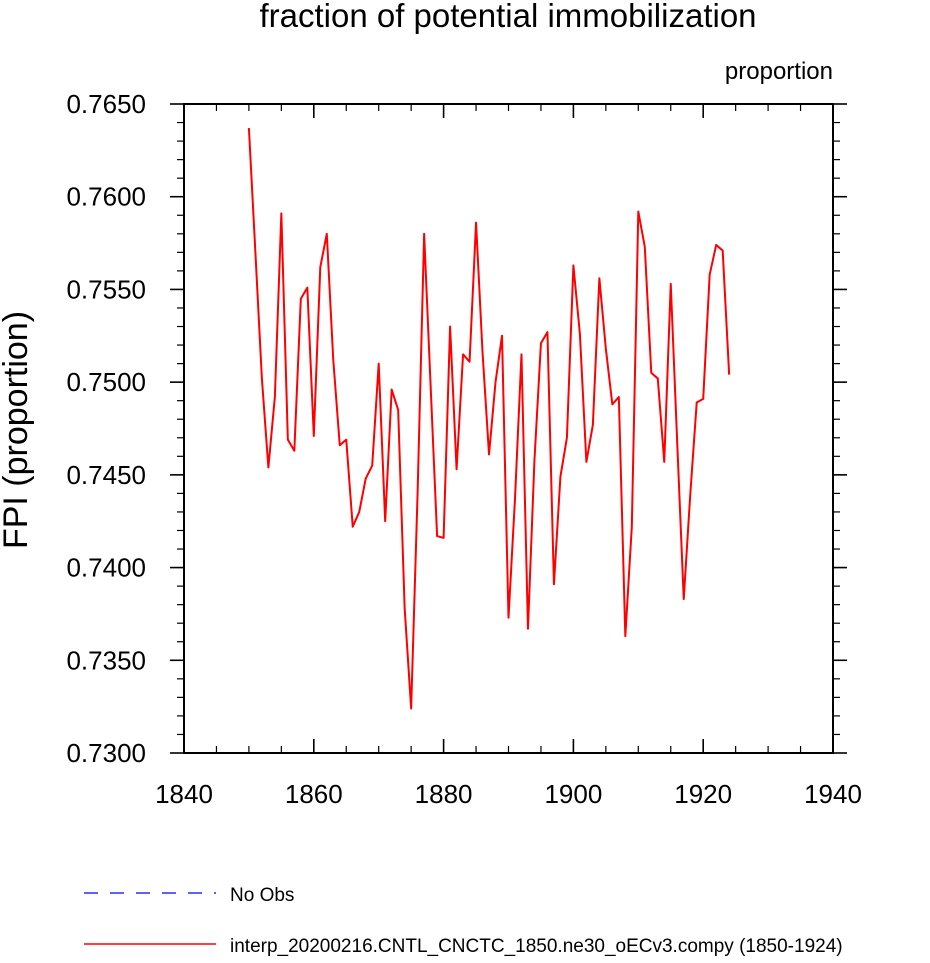 Image resolution: width=930 pixels, height=963 pixels. Describe the element at coordinates (106, 382) in the screenshot. I see `y-tick-label: 0.7500` at that location.